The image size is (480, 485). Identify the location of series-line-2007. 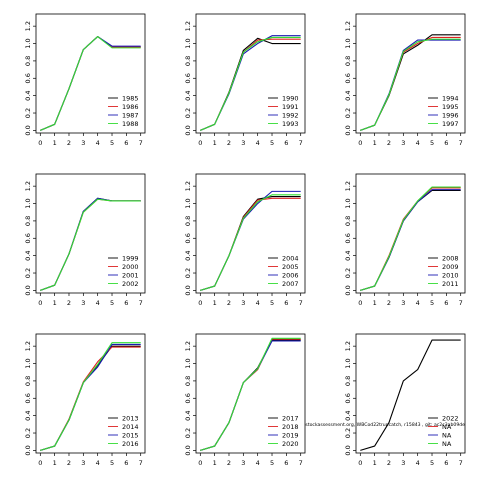
(250, 242).